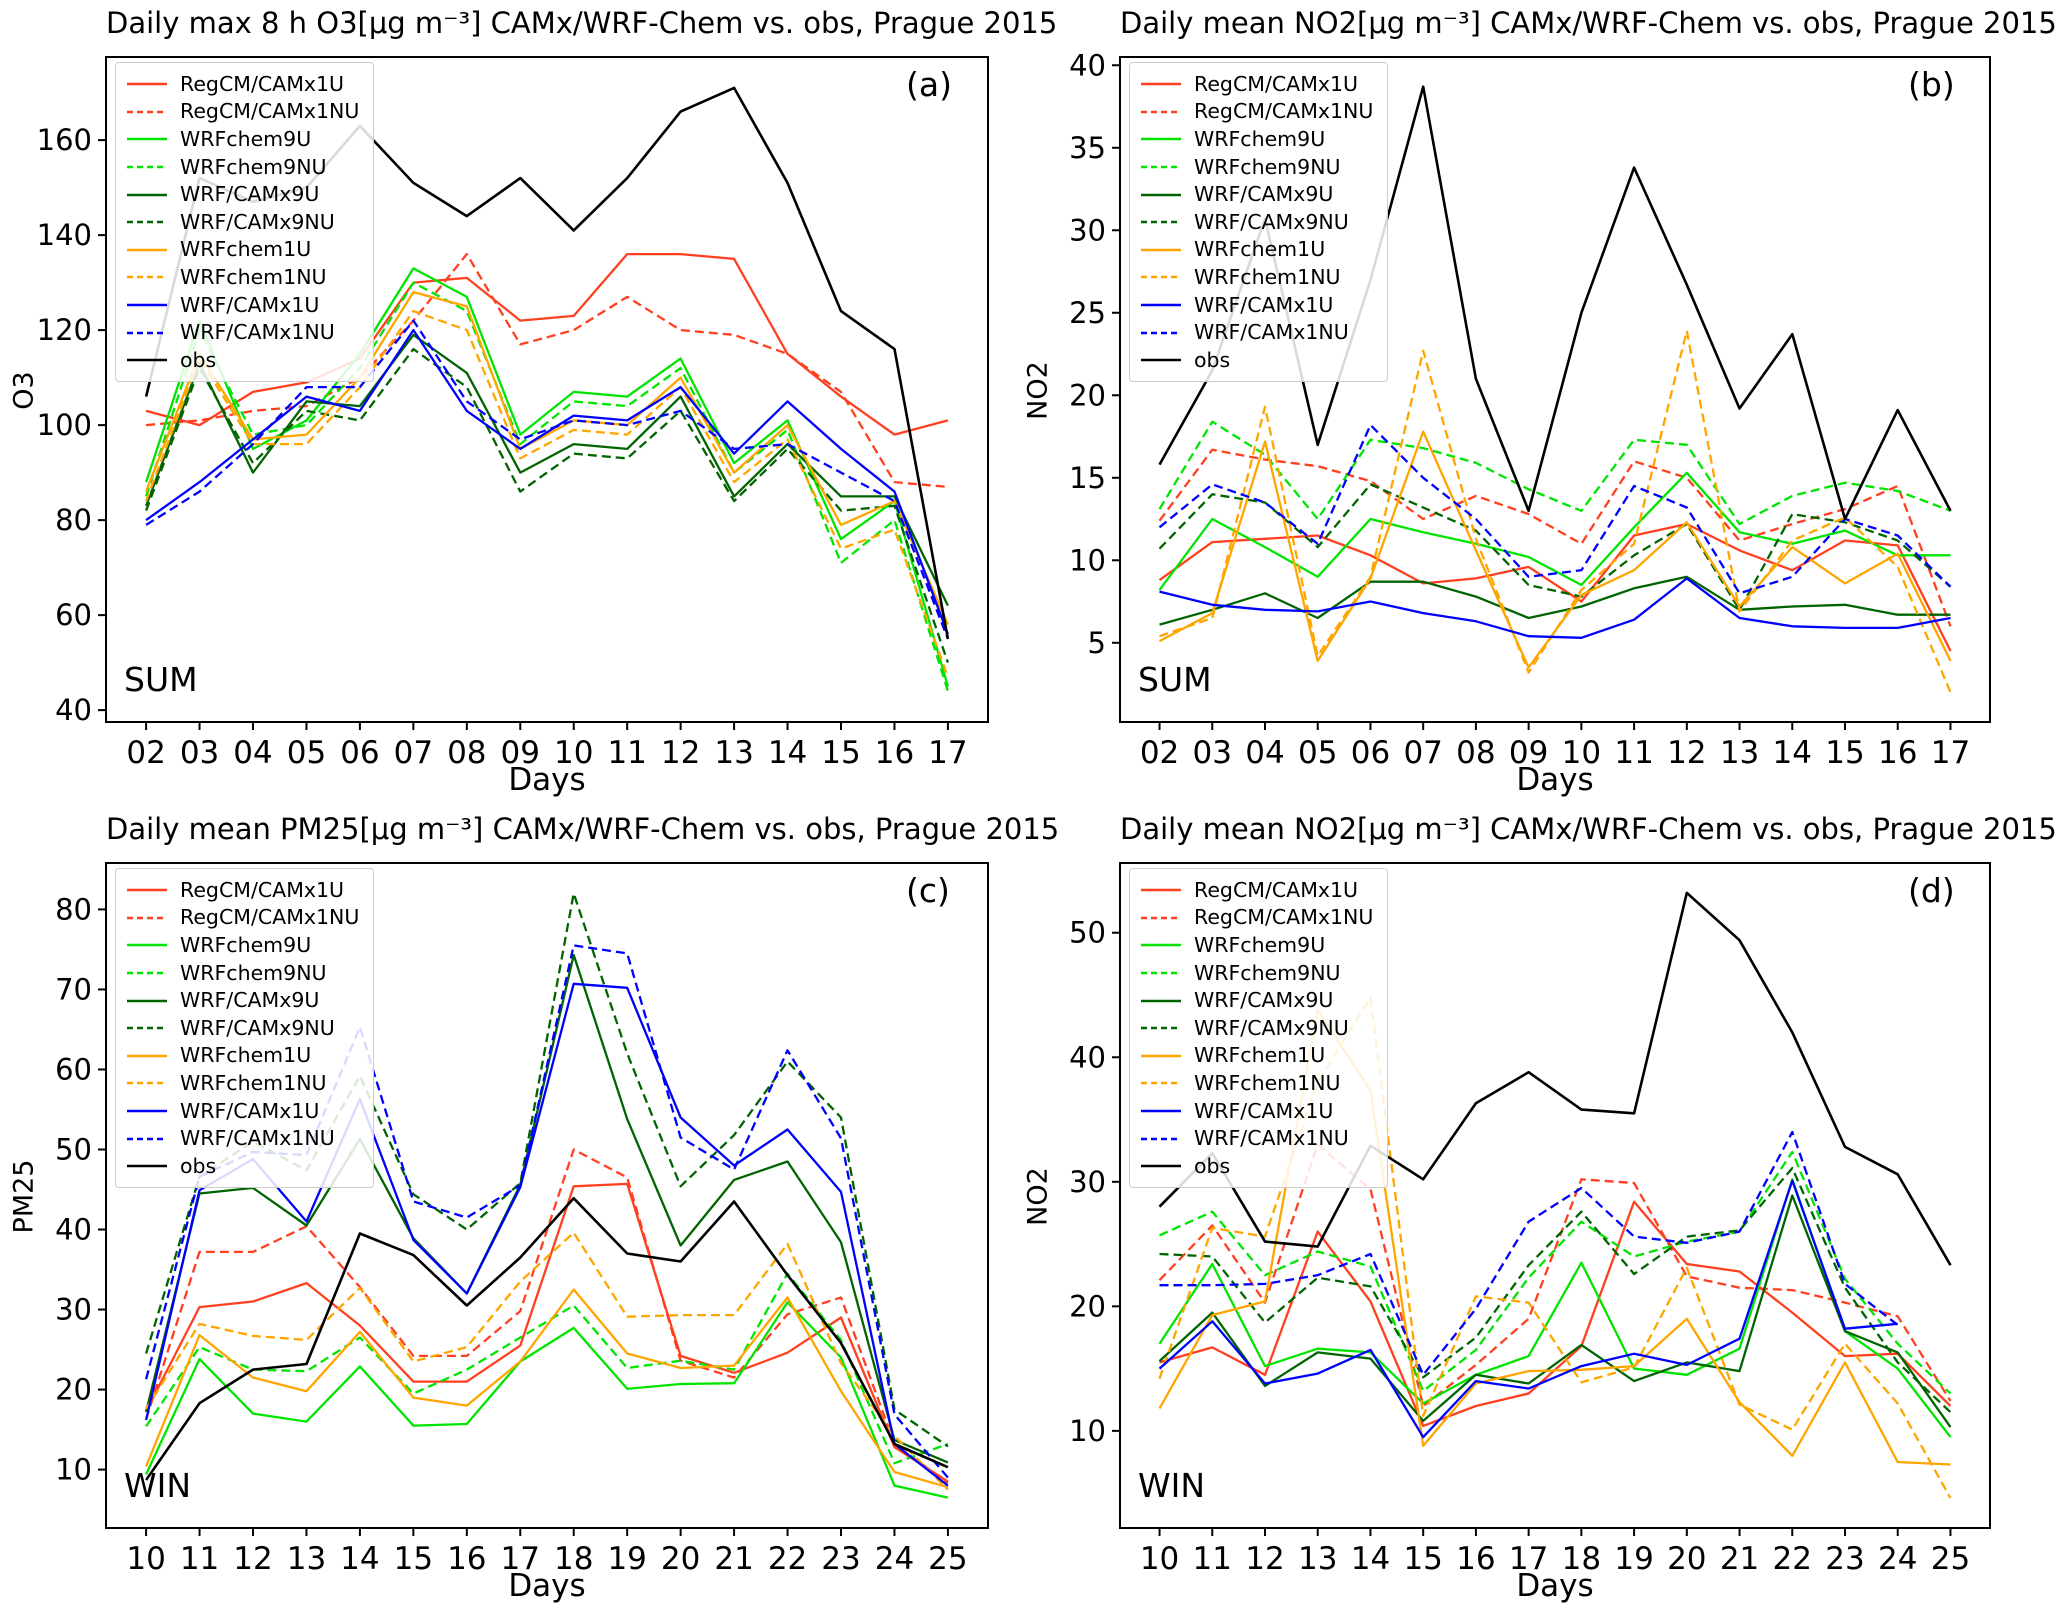  What do you see at coordinates (1555, 780) in the screenshot?
I see `panel-b-xlabel: Days` at bounding box center [1555, 780].